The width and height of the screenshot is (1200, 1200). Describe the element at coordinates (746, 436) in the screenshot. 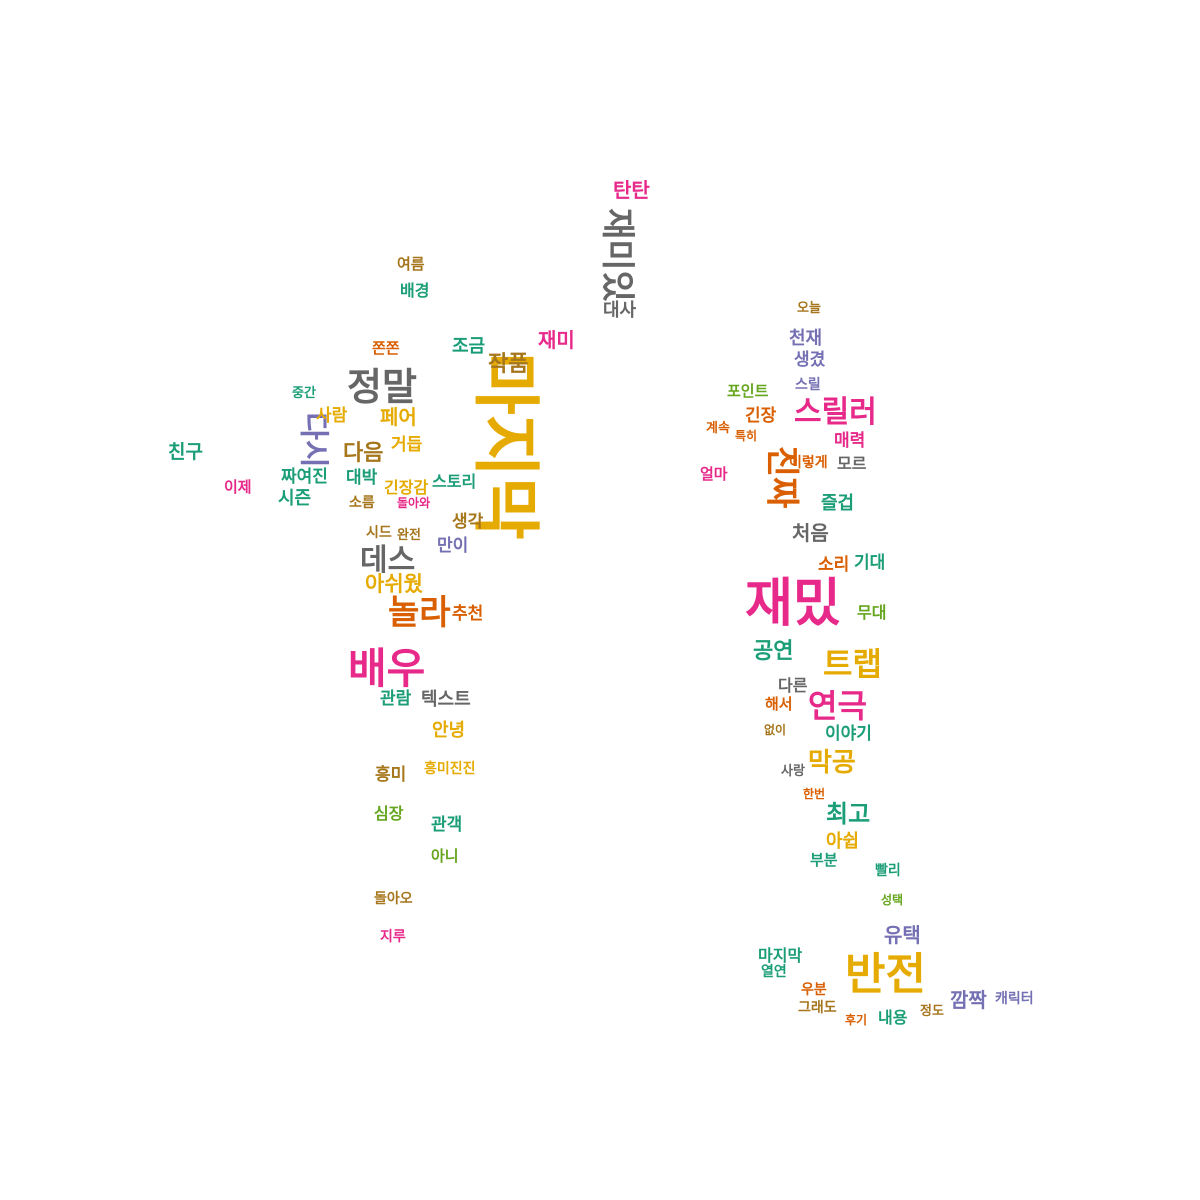

I see `word: 특히` at that location.